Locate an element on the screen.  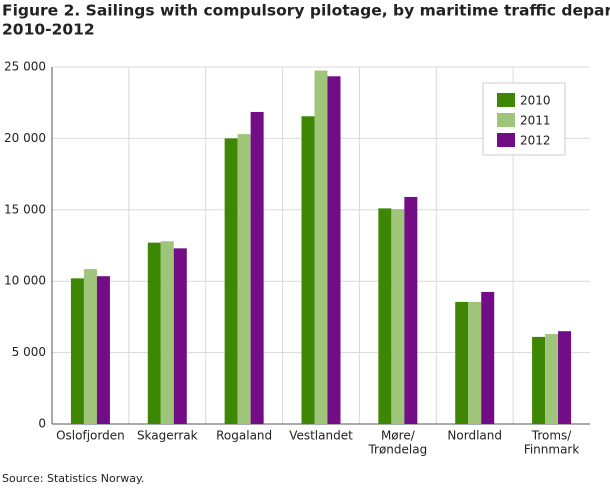
legend-box is located at coordinates (524, 119).